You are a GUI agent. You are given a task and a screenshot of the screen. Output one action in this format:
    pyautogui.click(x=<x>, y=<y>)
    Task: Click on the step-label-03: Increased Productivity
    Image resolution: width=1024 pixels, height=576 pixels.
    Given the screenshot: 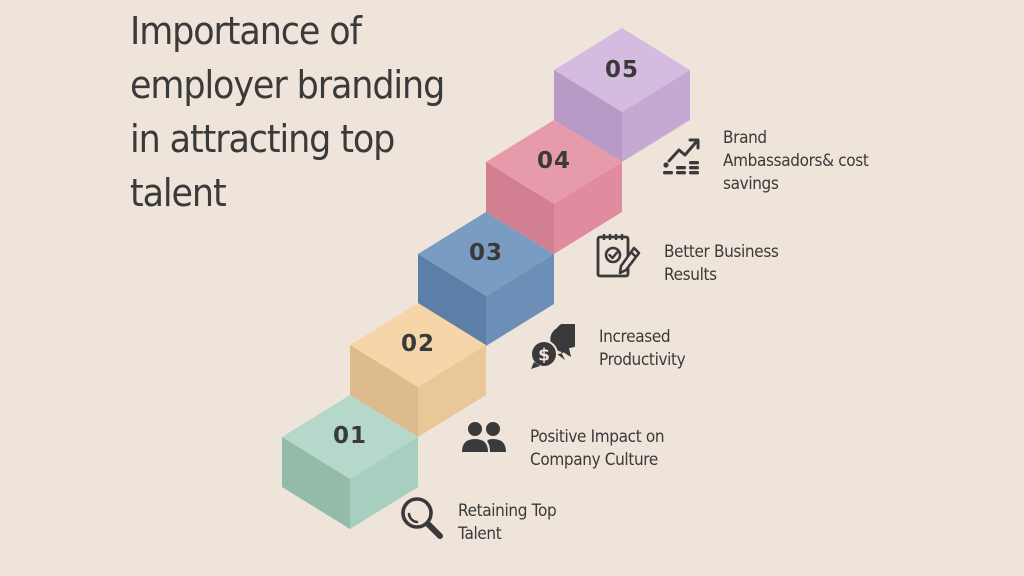 What is the action you would take?
    pyautogui.click(x=642, y=349)
    